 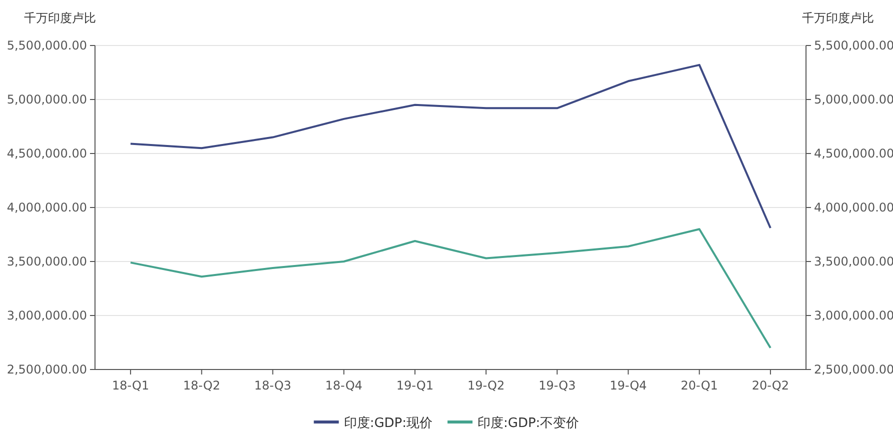 What do you see at coordinates (46, 369) in the screenshot?
I see `y-tick-label: 2,500,000.00` at bounding box center [46, 369].